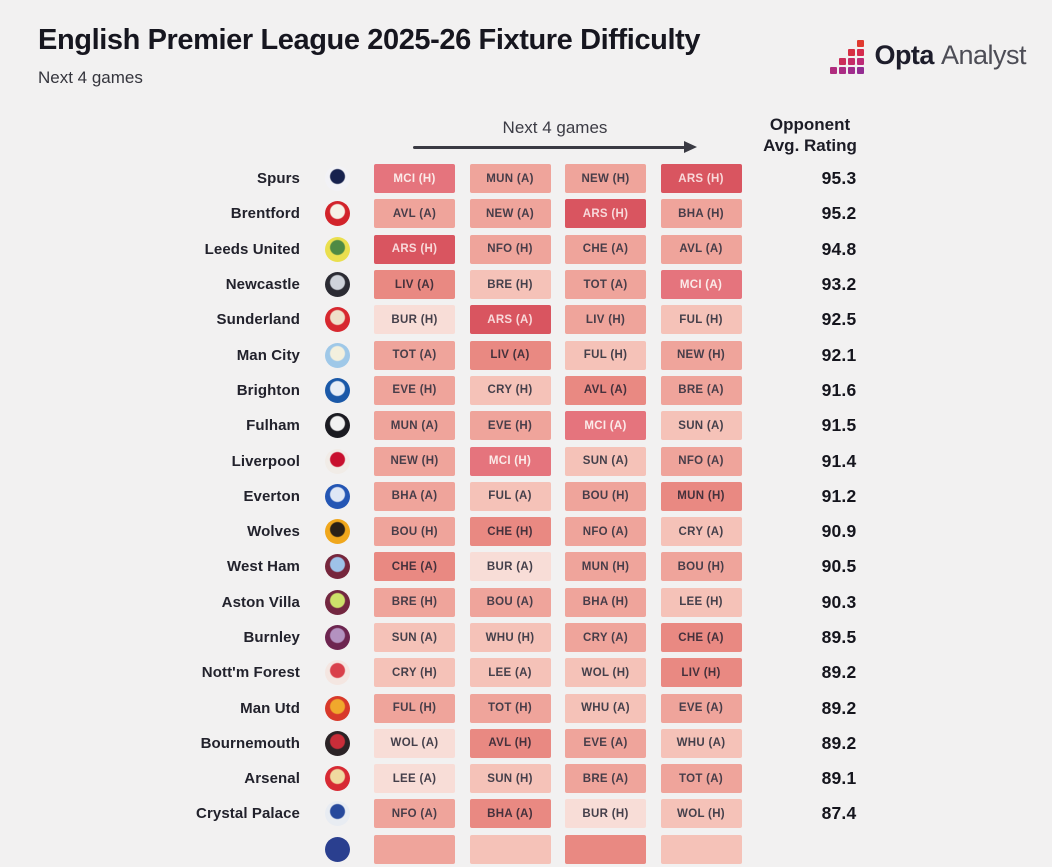 This screenshot has height=867, width=1052. Describe the element at coordinates (510, 496) in the screenshot. I see `fixture-cell: FUL (A)` at that location.